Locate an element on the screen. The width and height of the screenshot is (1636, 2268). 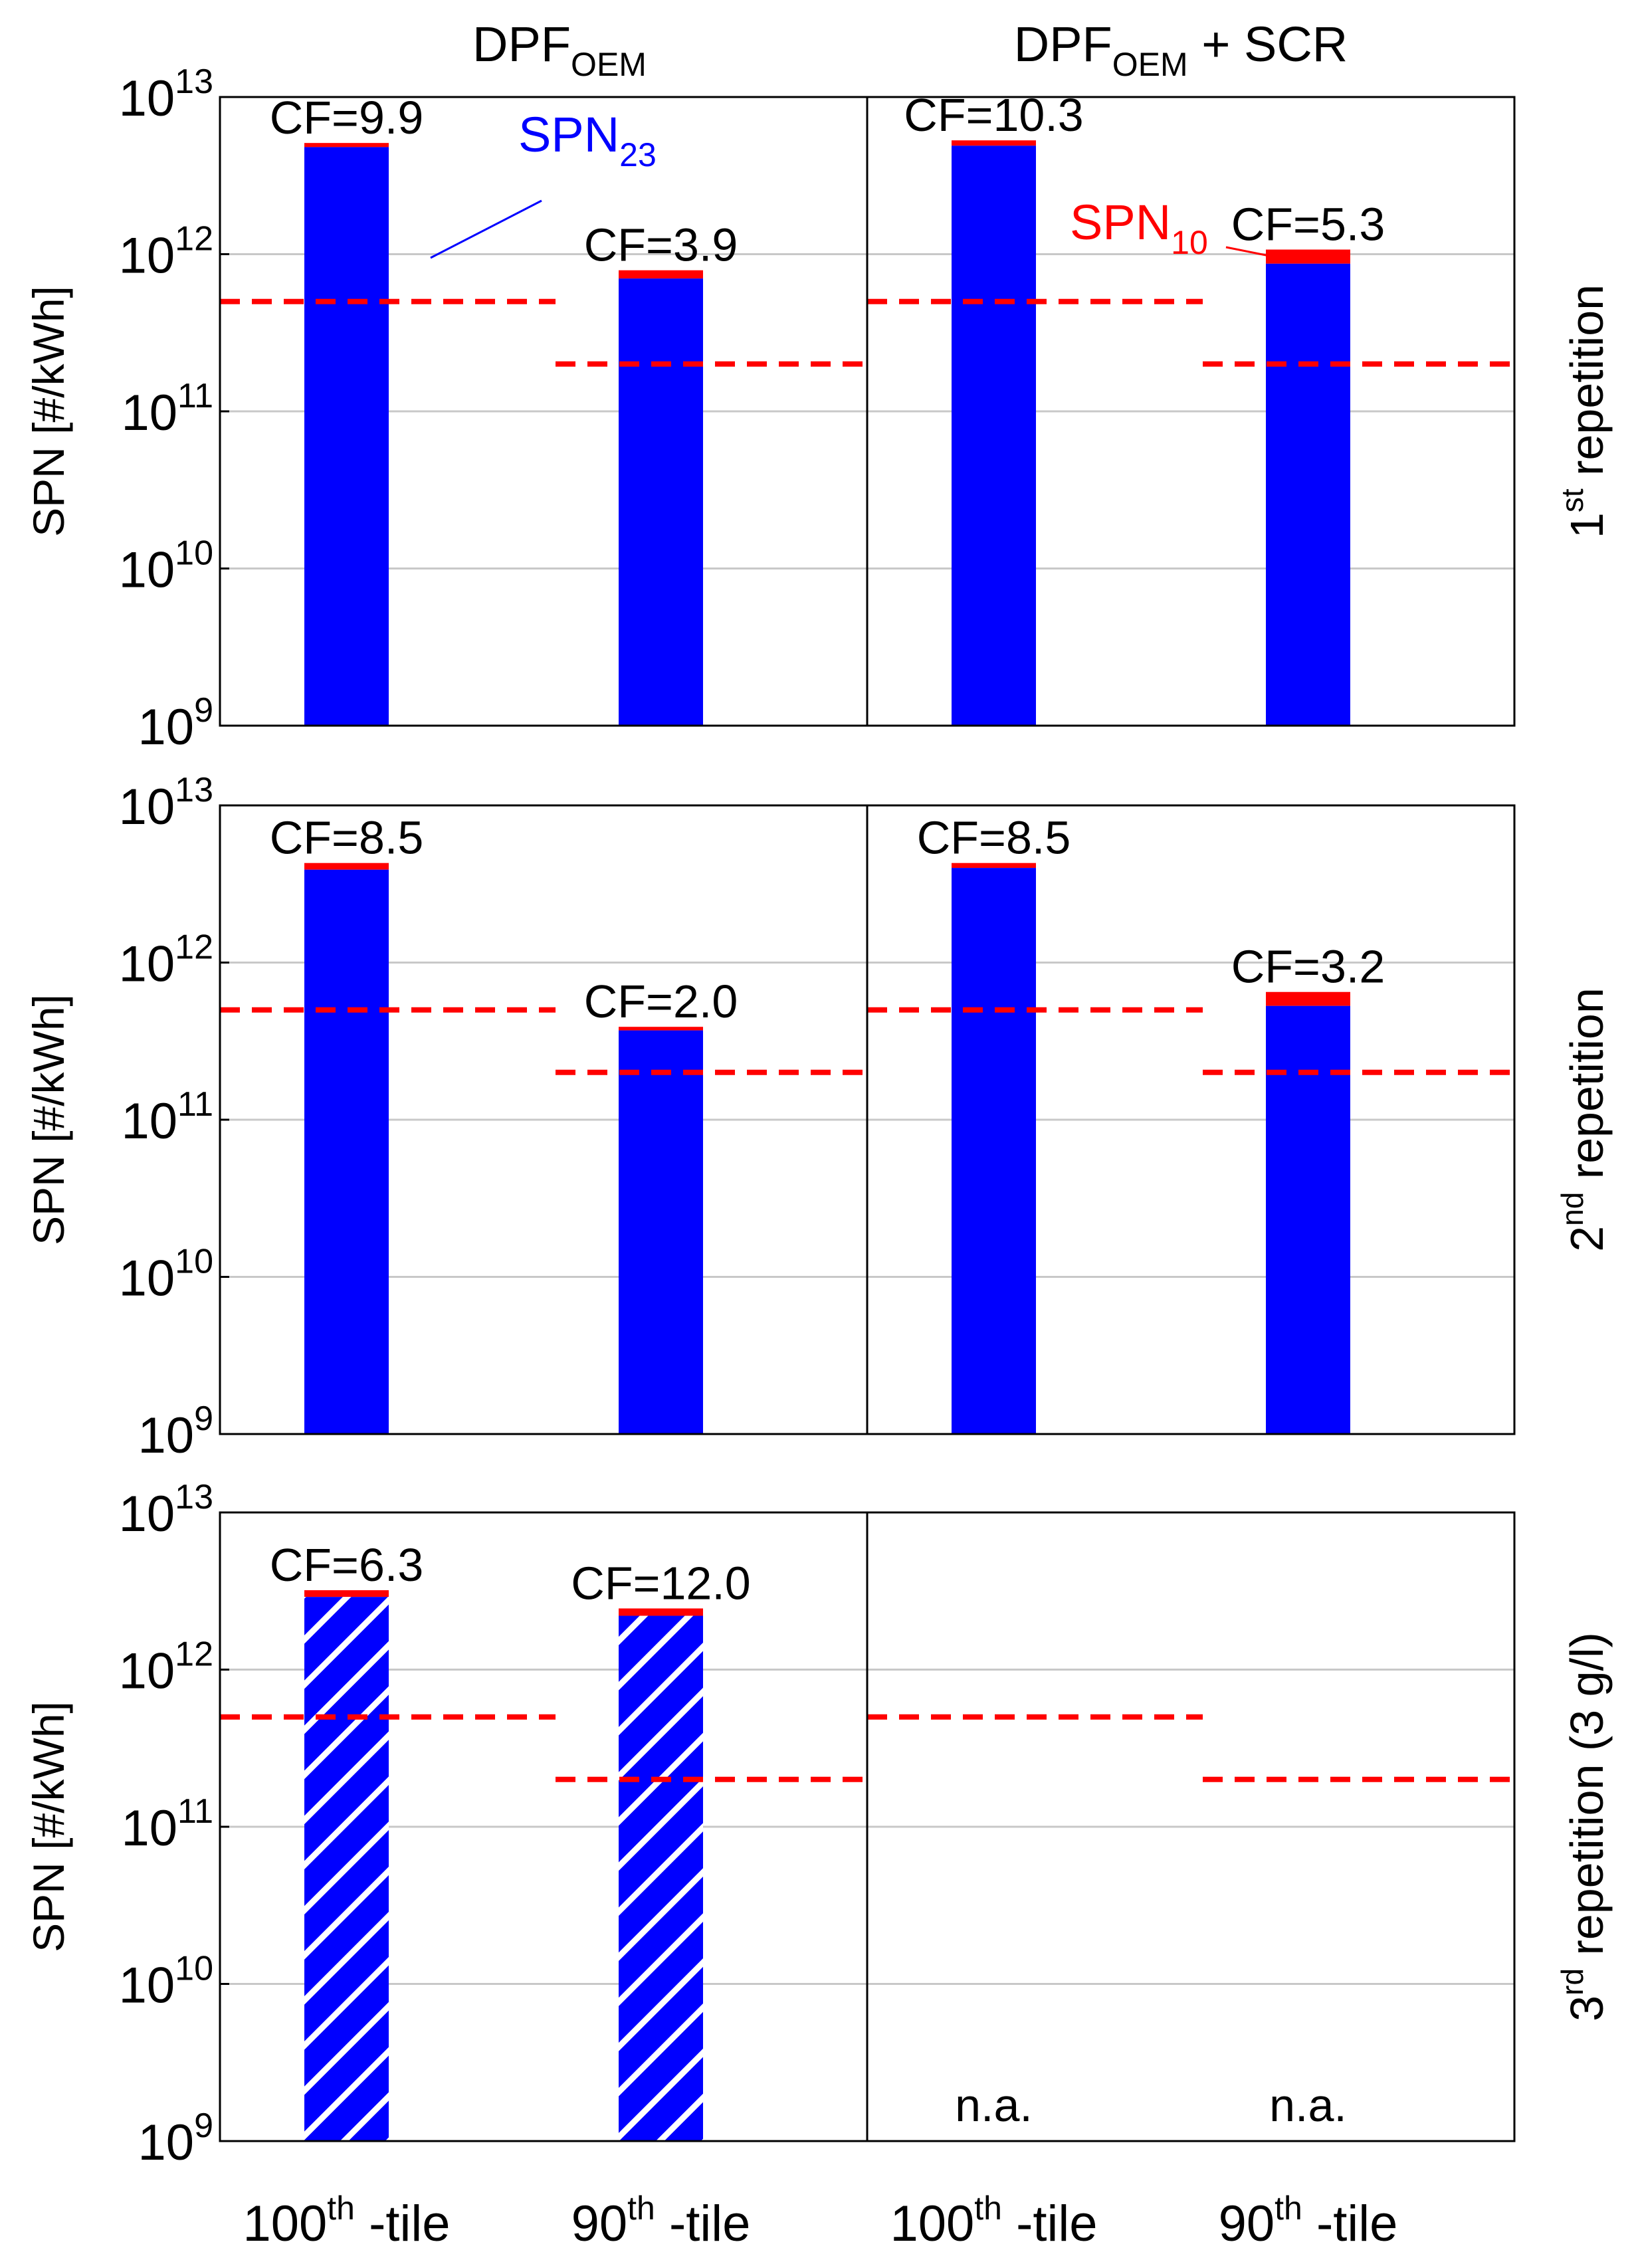
row-label: 3rd repetition (3 g/l) is located at coordinates (1584, 1826).